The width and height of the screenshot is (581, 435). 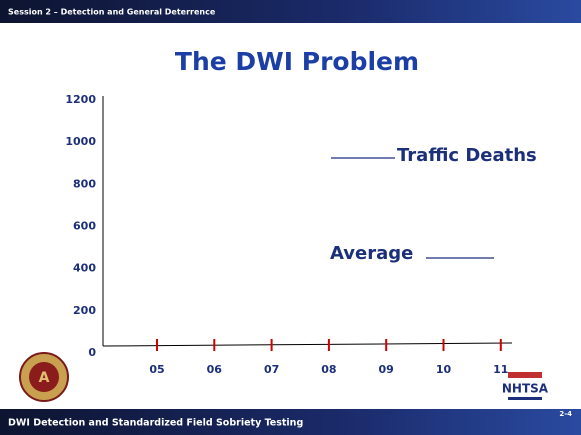 What do you see at coordinates (525, 389) in the screenshot?
I see `svg-text: NHTSA` at bounding box center [525, 389].